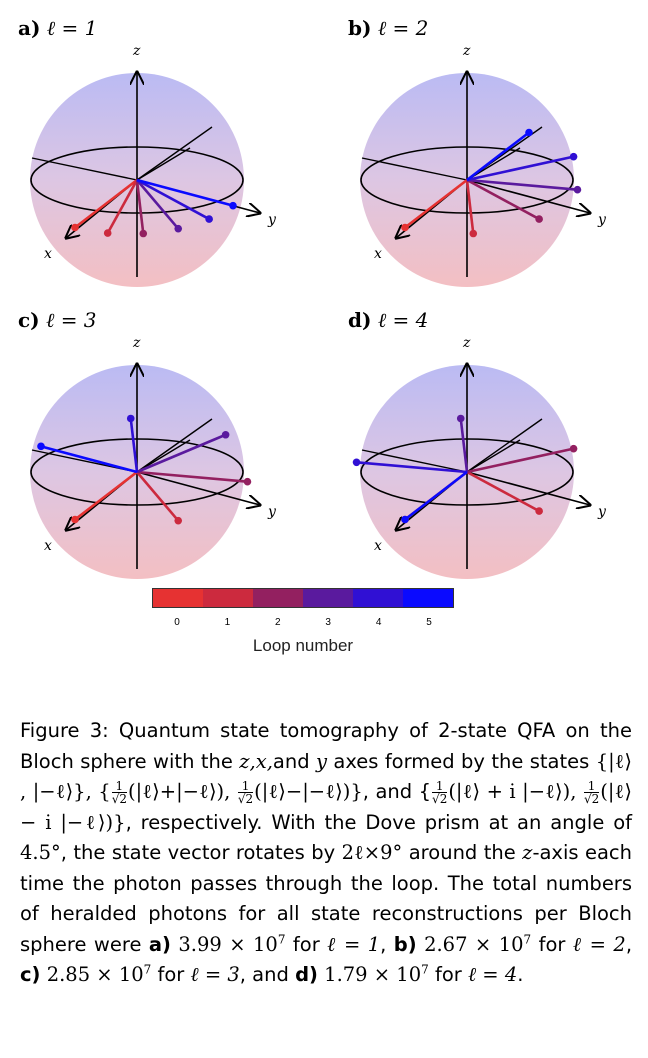 The height and width of the screenshot is (1058, 648). What do you see at coordinates (72, 28) in the screenshot?
I see `panel-ell: ℓ = 1` at bounding box center [72, 28].